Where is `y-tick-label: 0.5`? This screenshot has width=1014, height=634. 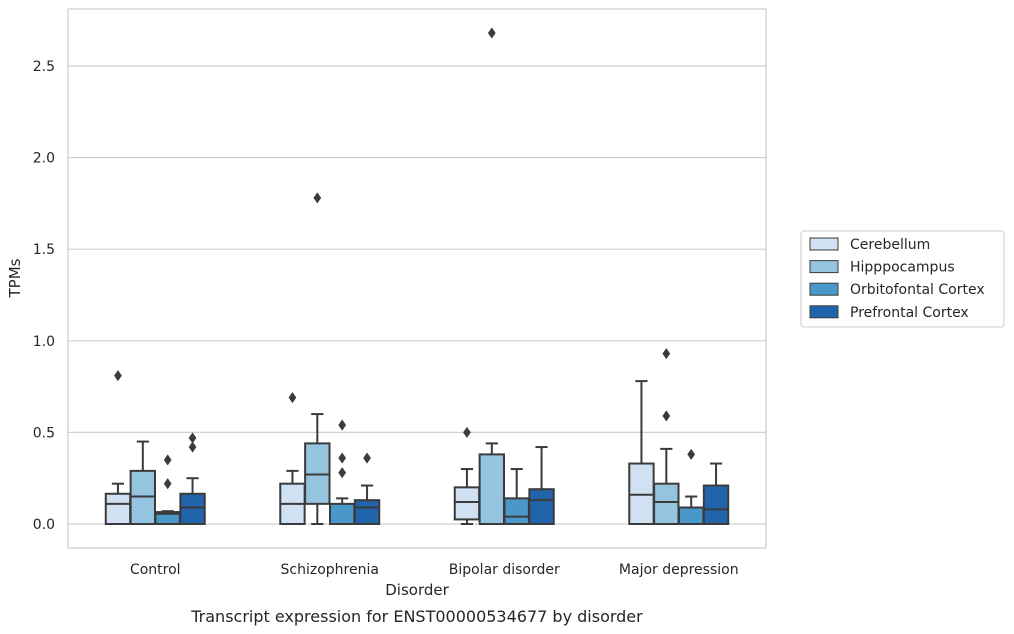
y-tick-label: 0.5 is located at coordinates (44, 433).